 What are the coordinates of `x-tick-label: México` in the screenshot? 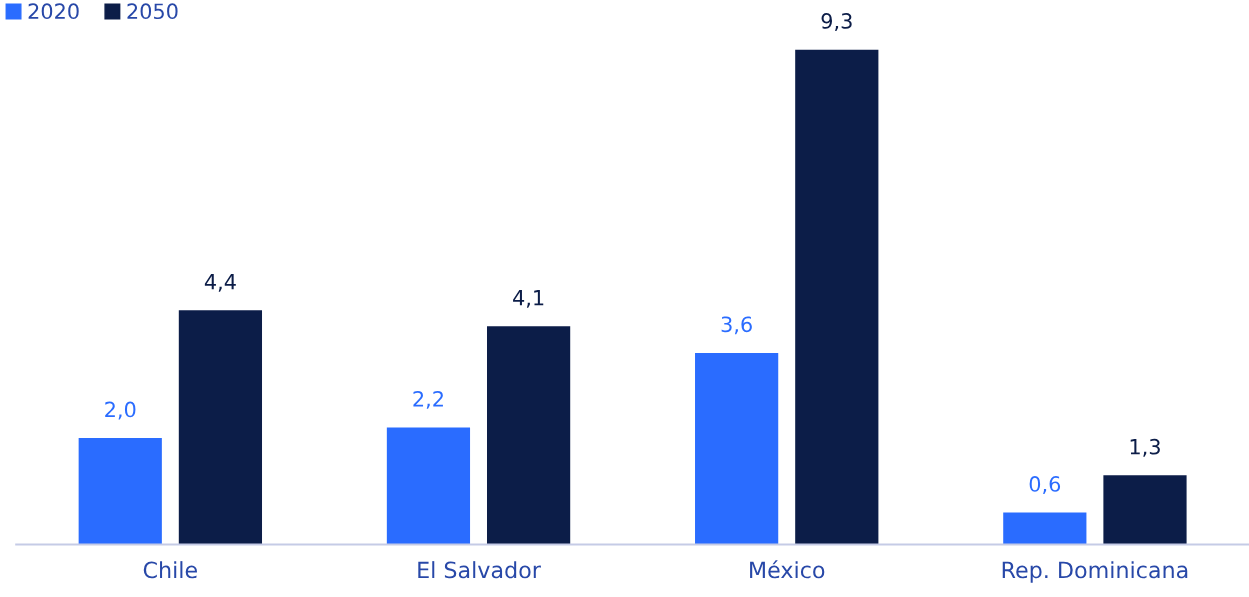 It's located at (787, 569).